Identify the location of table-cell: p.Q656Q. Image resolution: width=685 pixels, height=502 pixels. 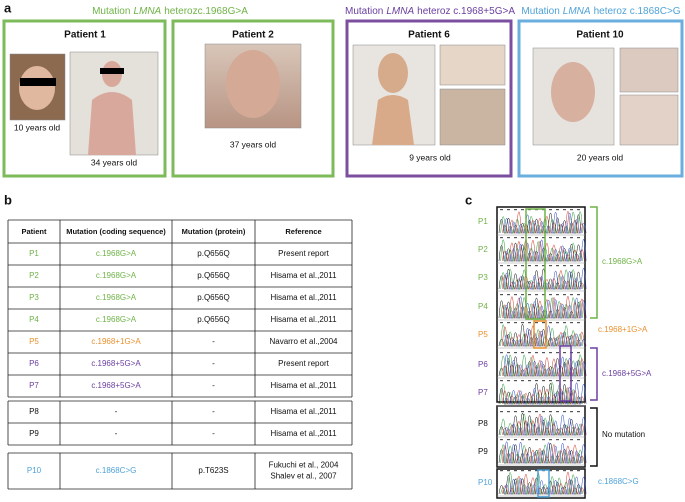
(213, 275).